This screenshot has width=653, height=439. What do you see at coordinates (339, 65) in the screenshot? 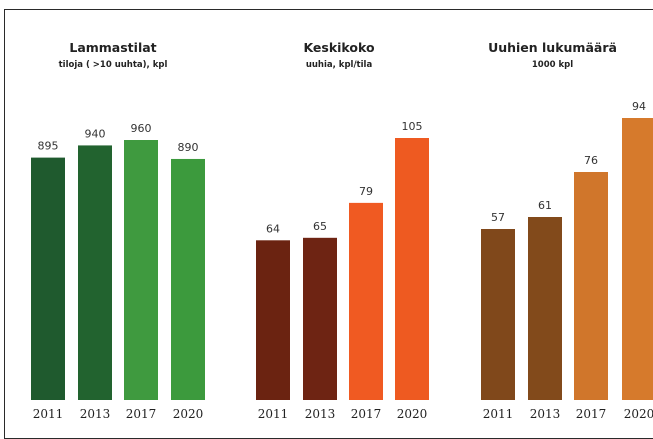
I see `chart-subtitle: uuhia, kpl/tila` at bounding box center [339, 65].